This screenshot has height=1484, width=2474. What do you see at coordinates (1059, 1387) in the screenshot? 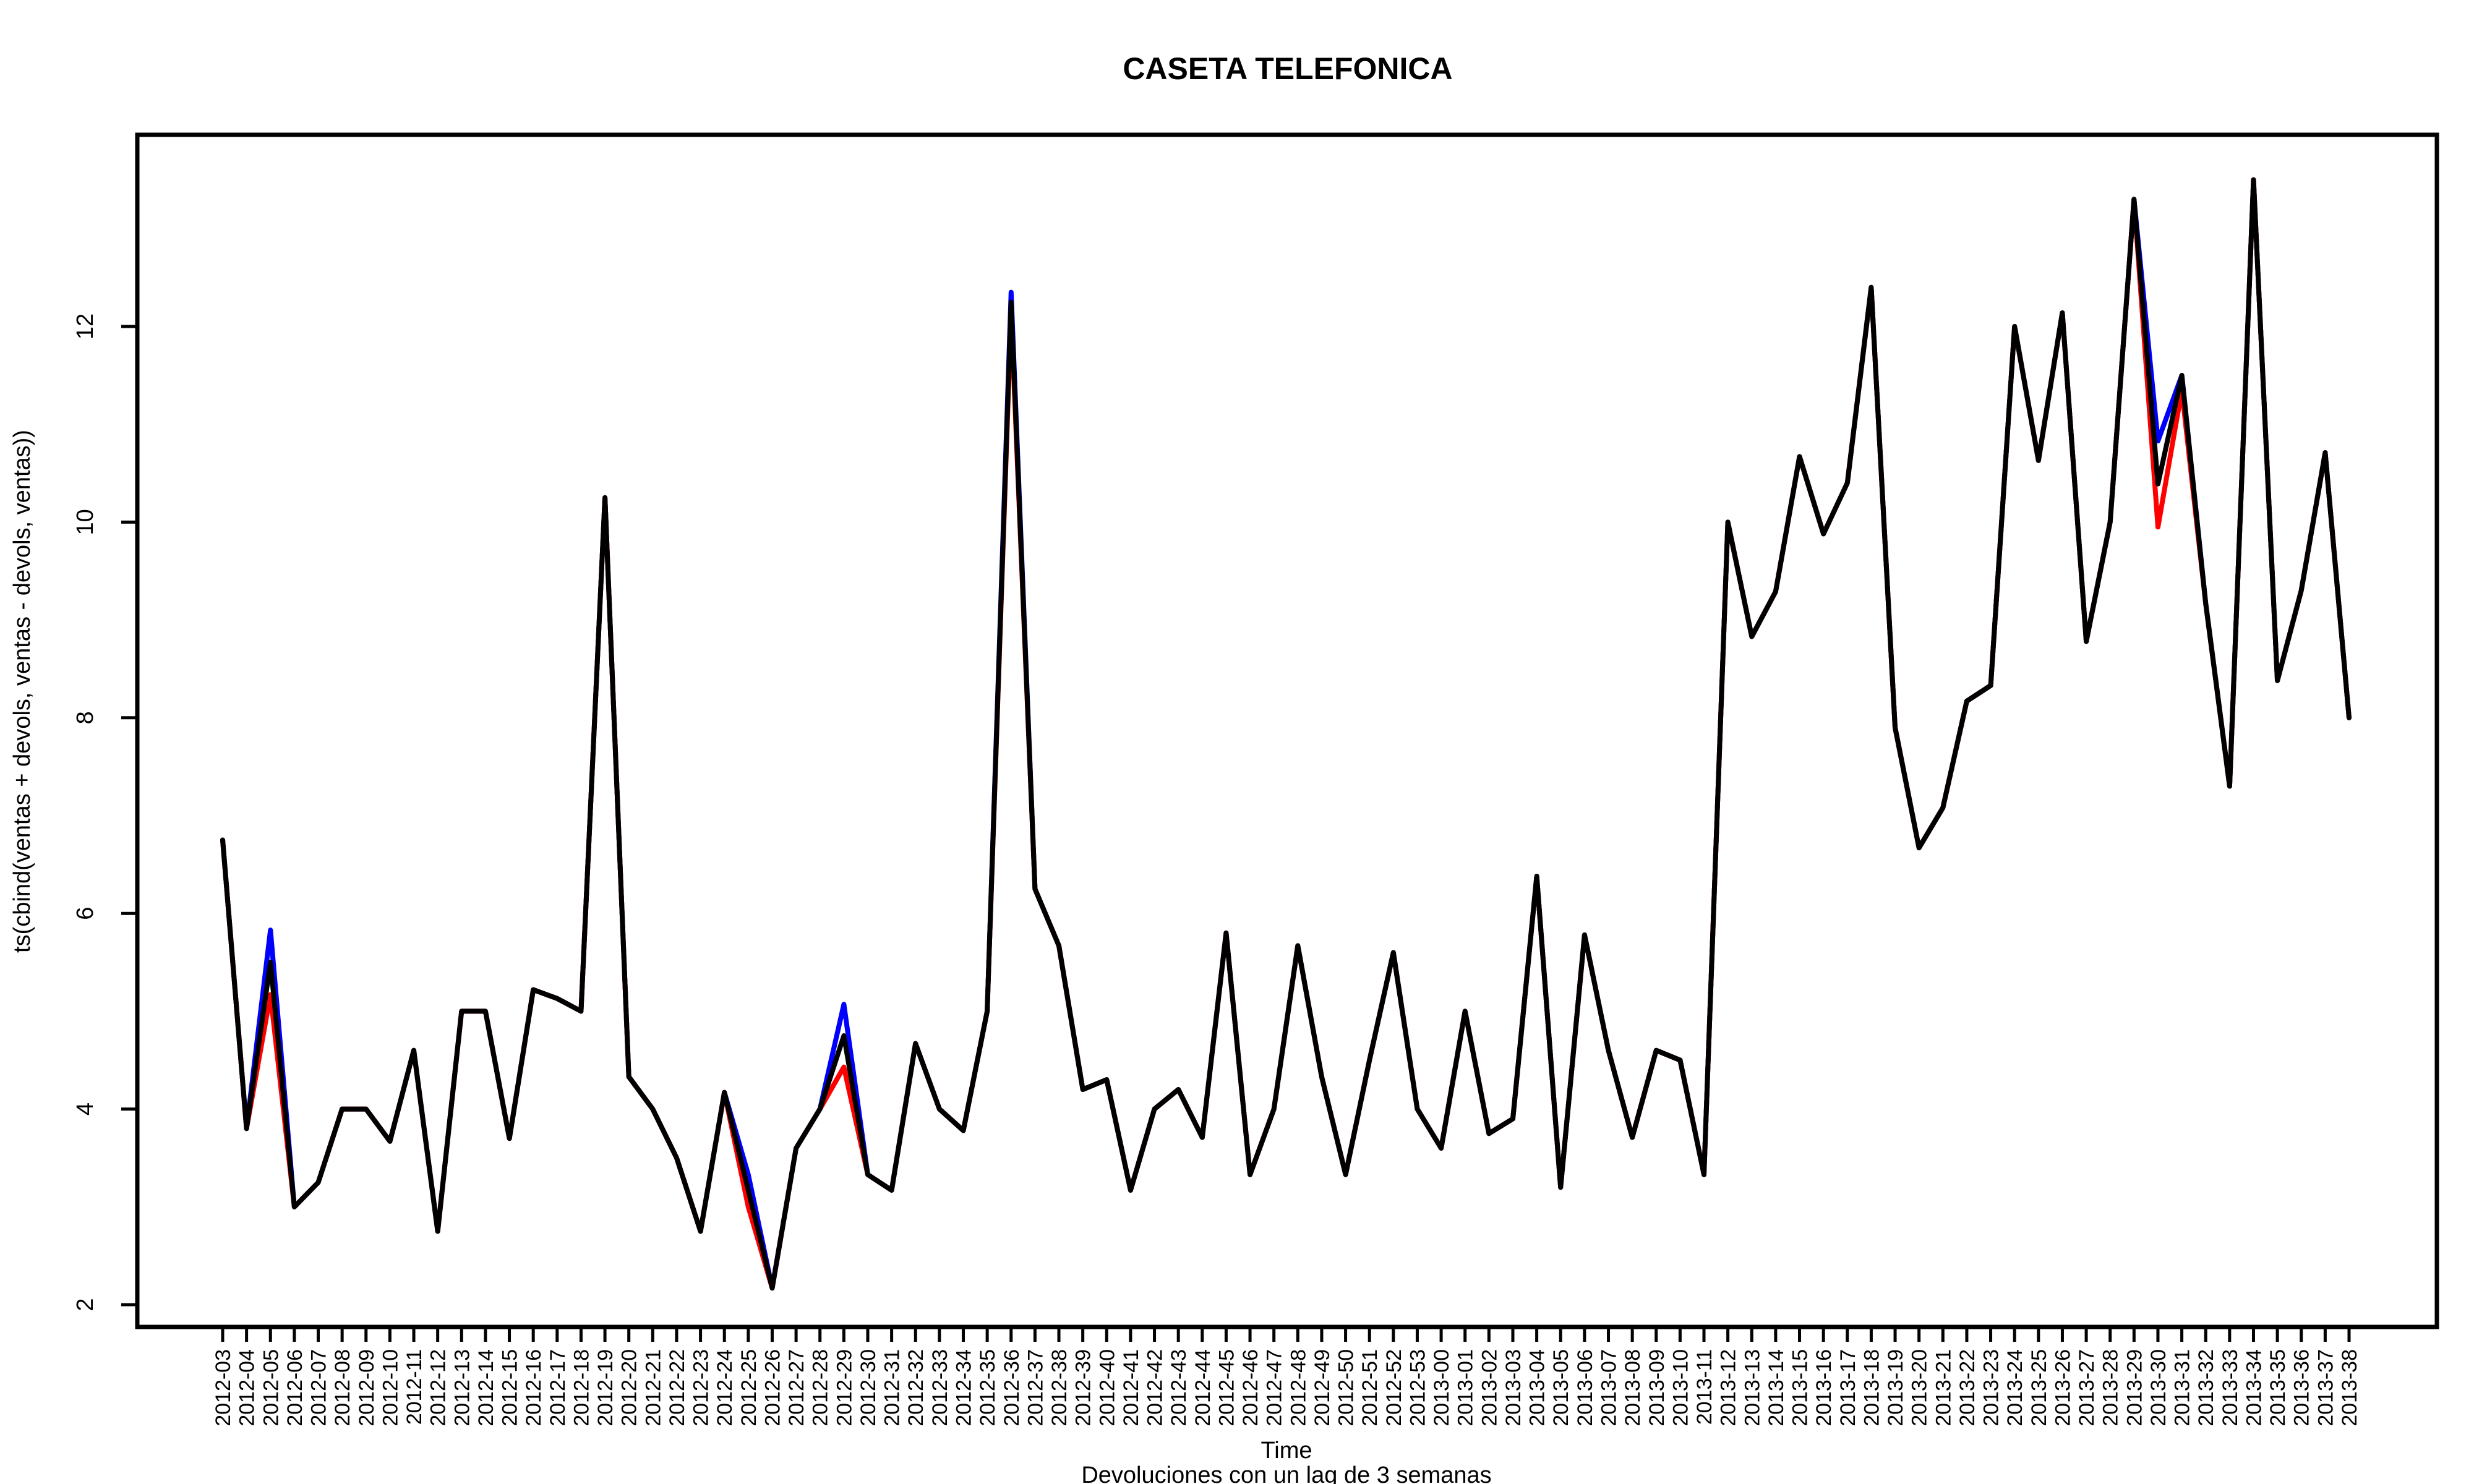
I see `x-tick-label: 2012-38` at bounding box center [1059, 1387].